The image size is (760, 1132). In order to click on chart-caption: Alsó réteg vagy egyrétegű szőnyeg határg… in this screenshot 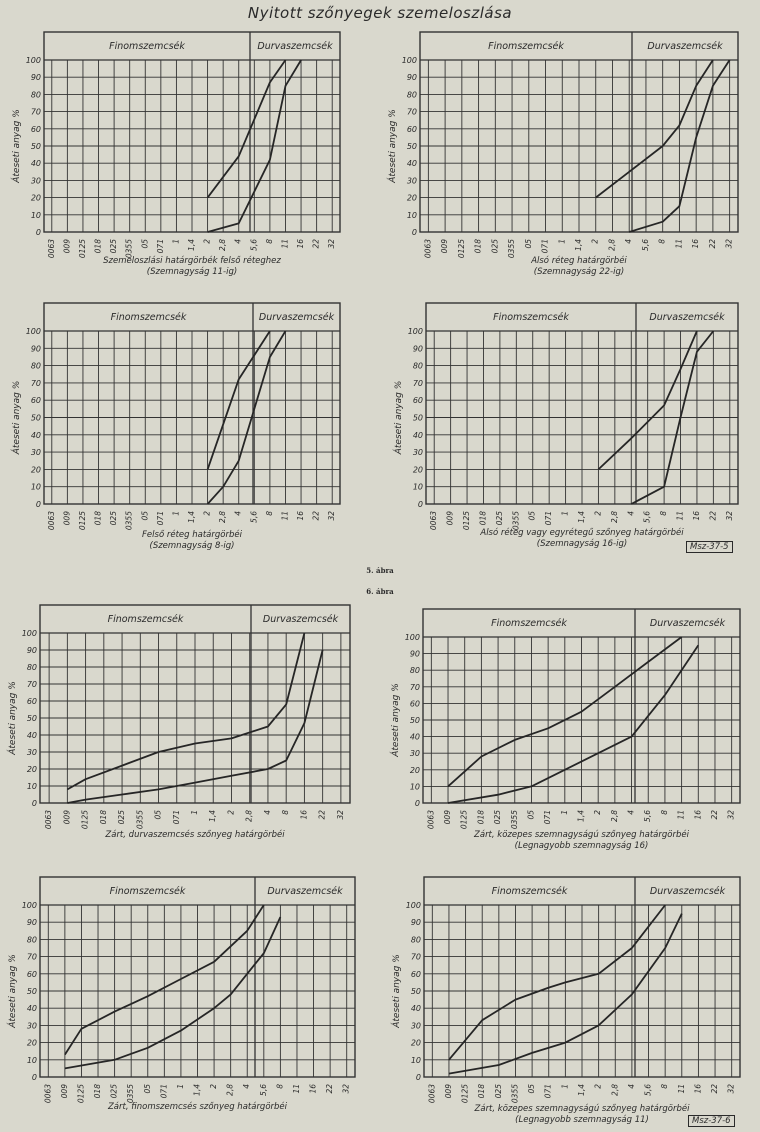, I will do `click(578, 539)`.